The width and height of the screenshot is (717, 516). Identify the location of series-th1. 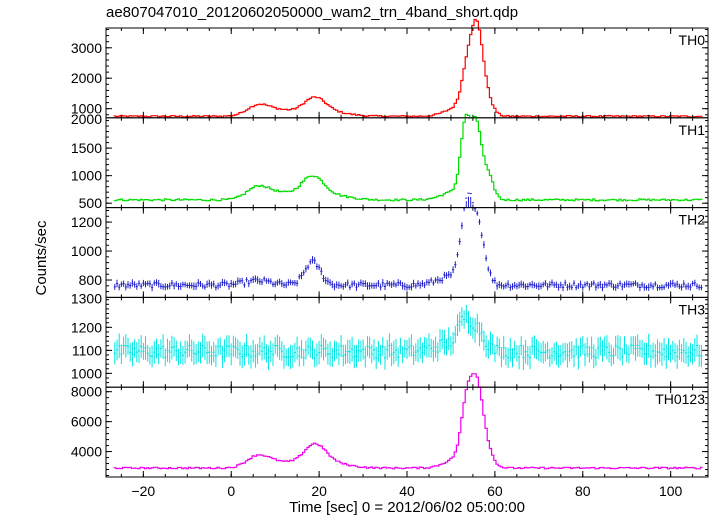
(408, 157).